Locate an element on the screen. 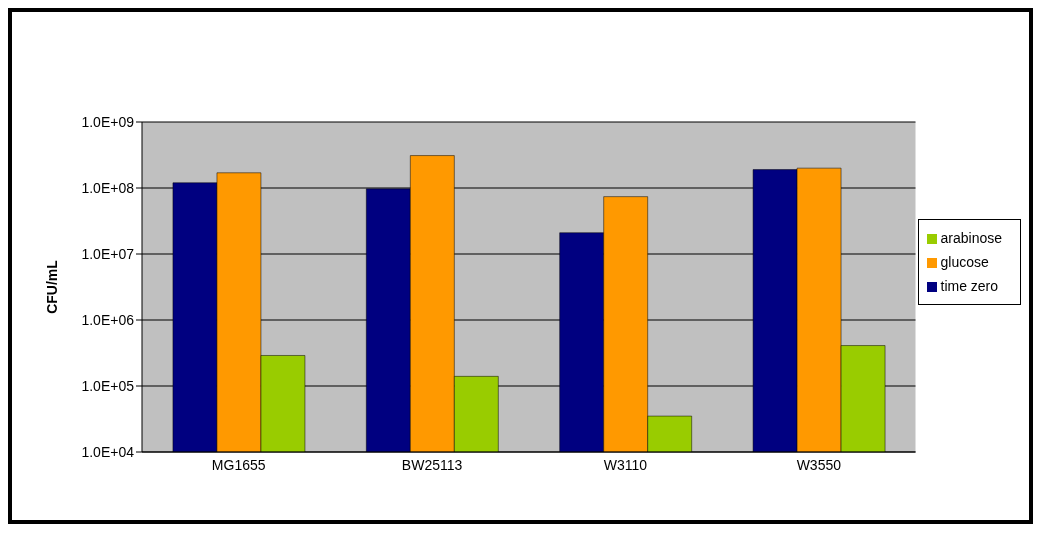 The height and width of the screenshot is (538, 1047). y-tick-label: 1.0E+06 is located at coordinates (108, 319).